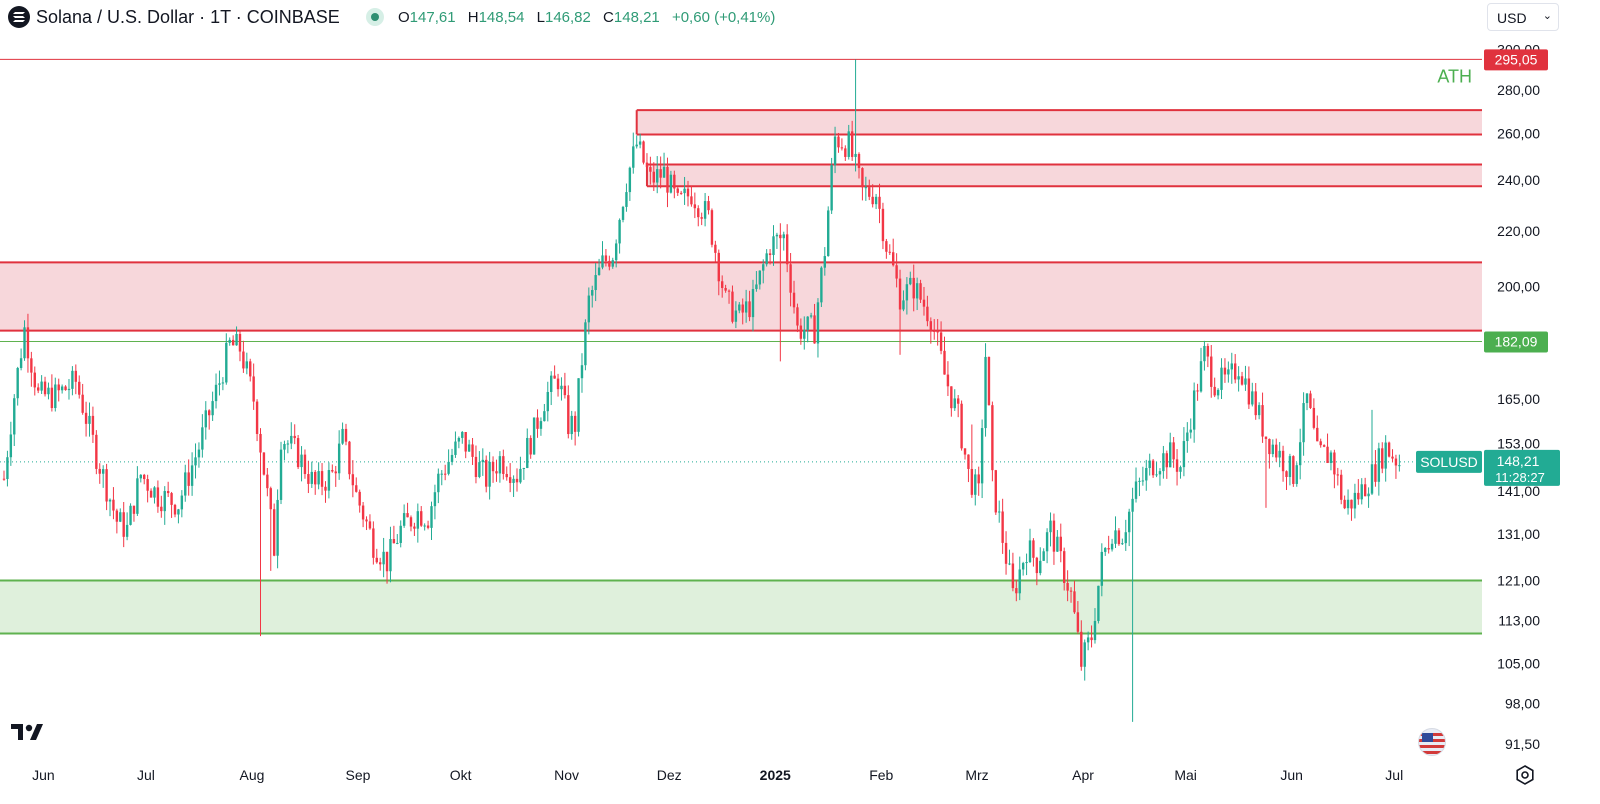 Image resolution: width=1600 pixels, height=804 pixels. What do you see at coordinates (1394, 775) in the screenshot?
I see `x-tick-label: Jul` at bounding box center [1394, 775].